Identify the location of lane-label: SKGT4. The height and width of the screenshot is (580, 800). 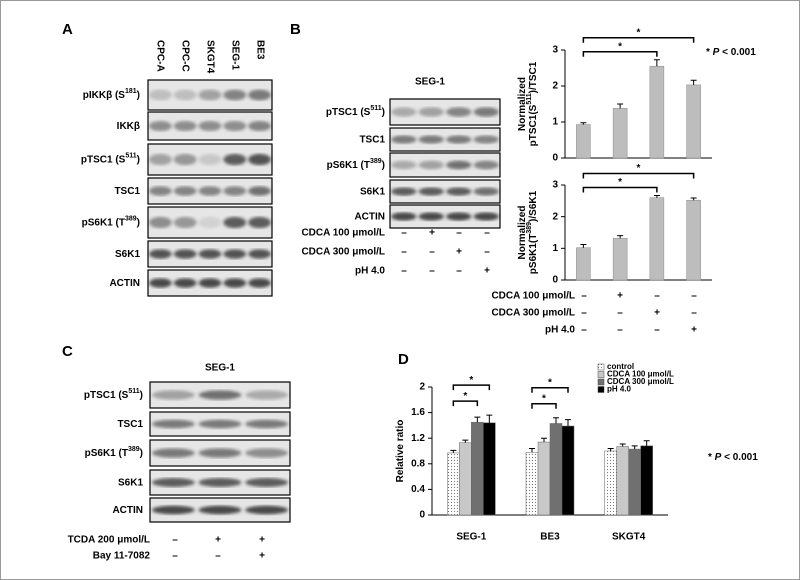
(209, 57).